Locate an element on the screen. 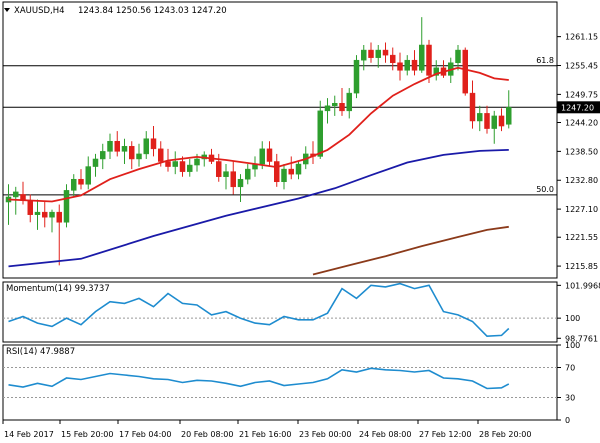 Image resolution: width=600 pixels, height=443 pixels. momentum-line is located at coordinates (259, 310).